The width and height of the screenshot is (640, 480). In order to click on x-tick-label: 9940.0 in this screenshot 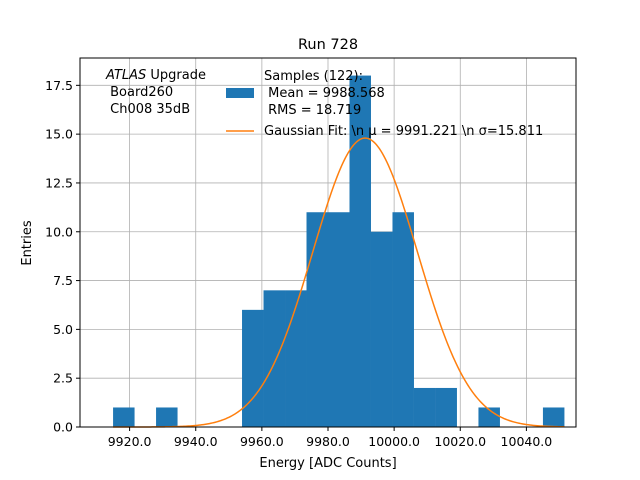, I will do `click(196, 441)`.